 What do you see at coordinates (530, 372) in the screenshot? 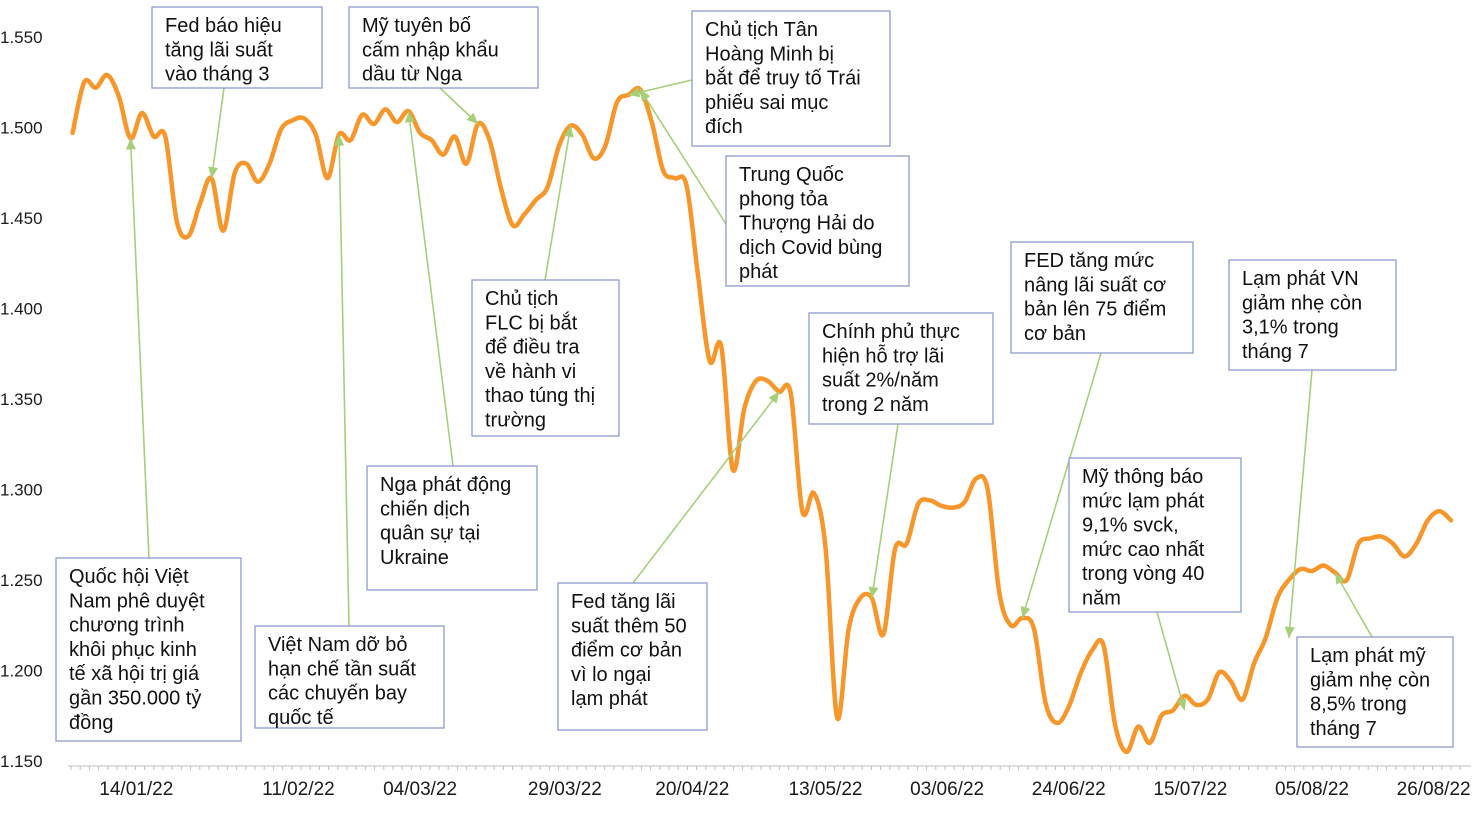
I see `annotation-text-line: về hành vi` at bounding box center [530, 372].